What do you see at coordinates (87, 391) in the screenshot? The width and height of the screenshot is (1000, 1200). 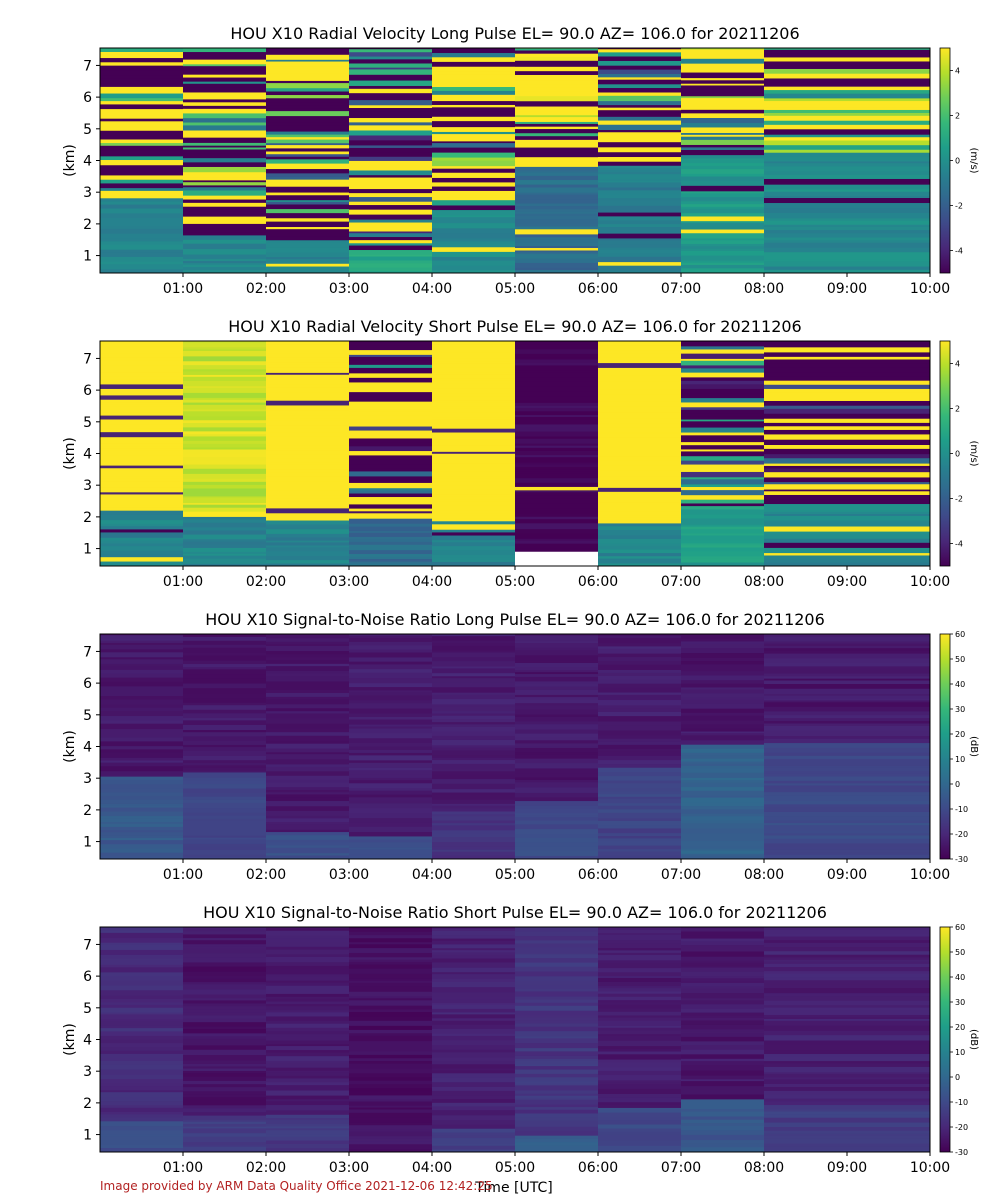 I see `y-tick-label: 6` at bounding box center [87, 391].